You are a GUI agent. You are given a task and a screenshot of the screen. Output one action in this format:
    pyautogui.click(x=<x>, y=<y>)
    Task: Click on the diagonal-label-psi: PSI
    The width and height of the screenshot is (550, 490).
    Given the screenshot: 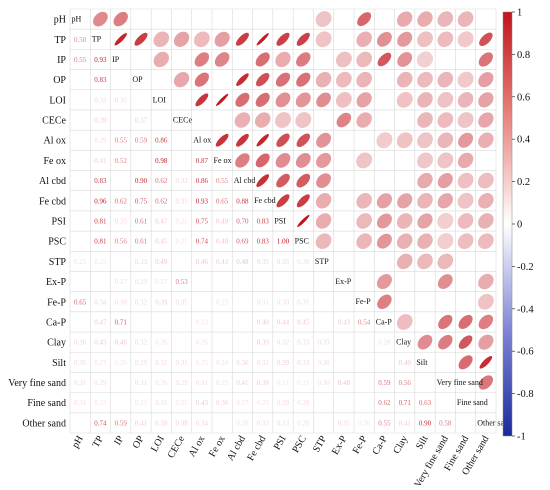 What is the action you would take?
    pyautogui.click(x=280, y=220)
    